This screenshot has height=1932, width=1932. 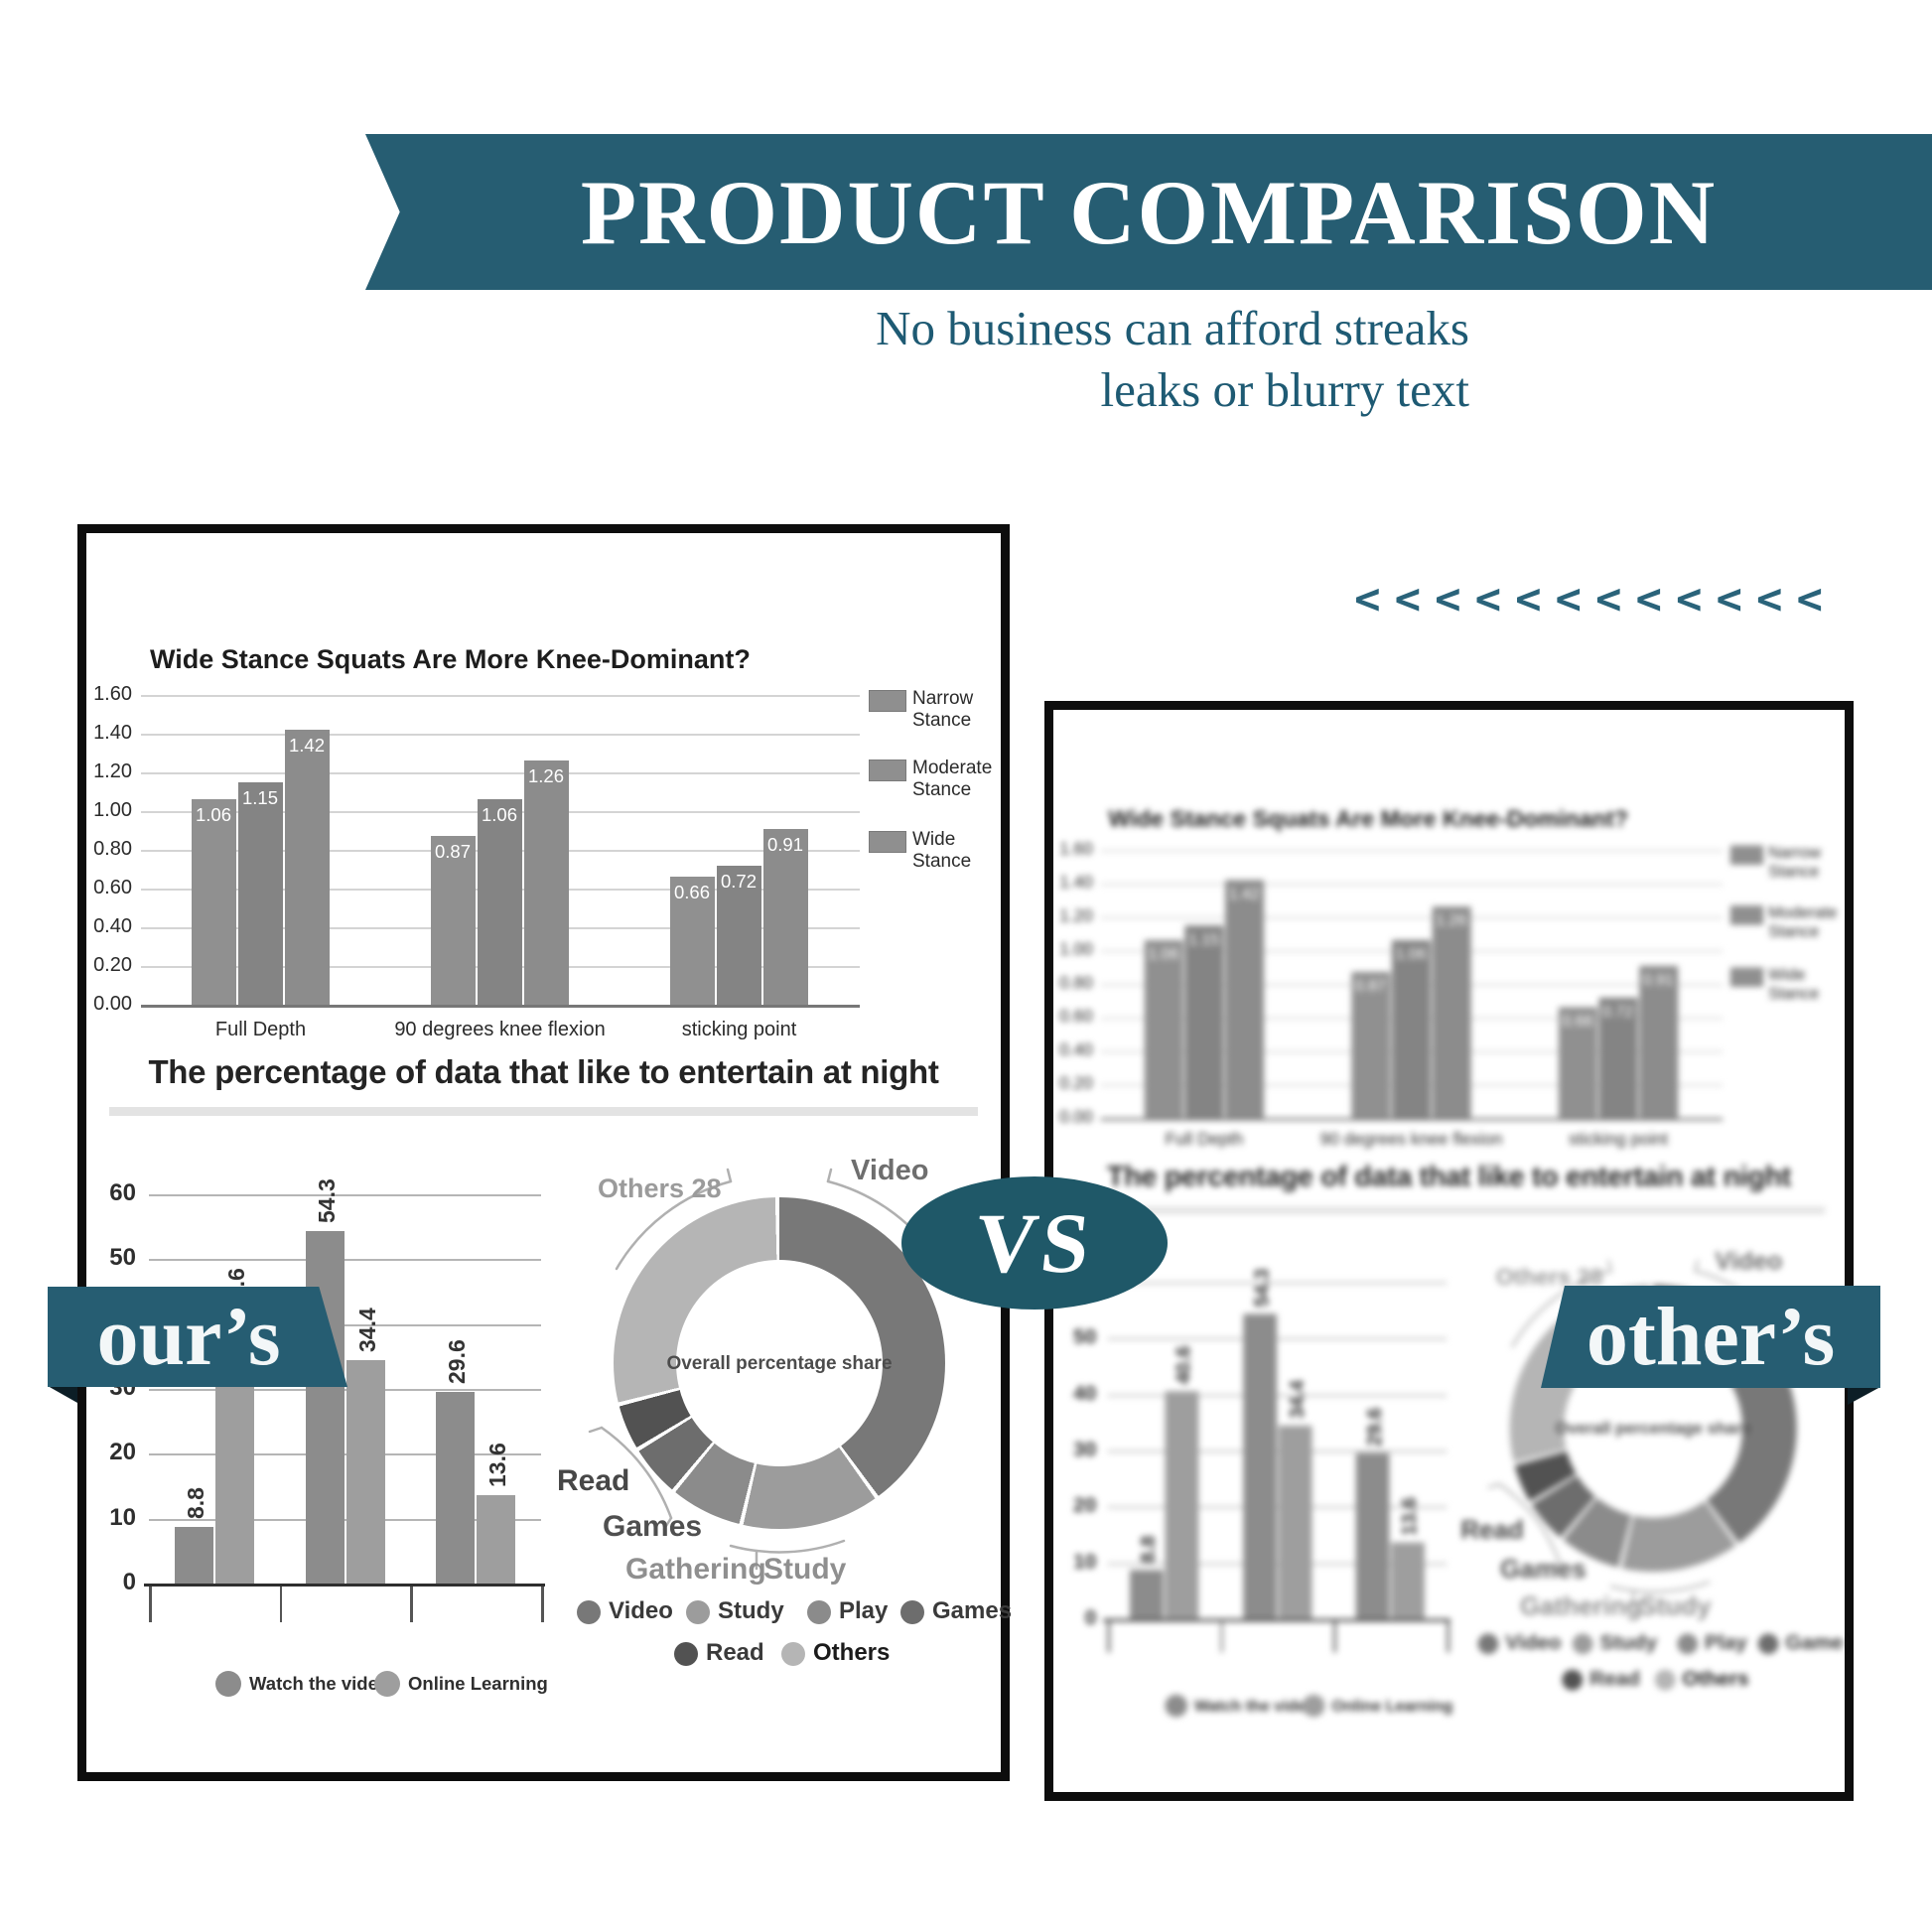 What do you see at coordinates (1148, 212) in the screenshot?
I see `title-banner: PRODUCT COMPARISON` at bounding box center [1148, 212].